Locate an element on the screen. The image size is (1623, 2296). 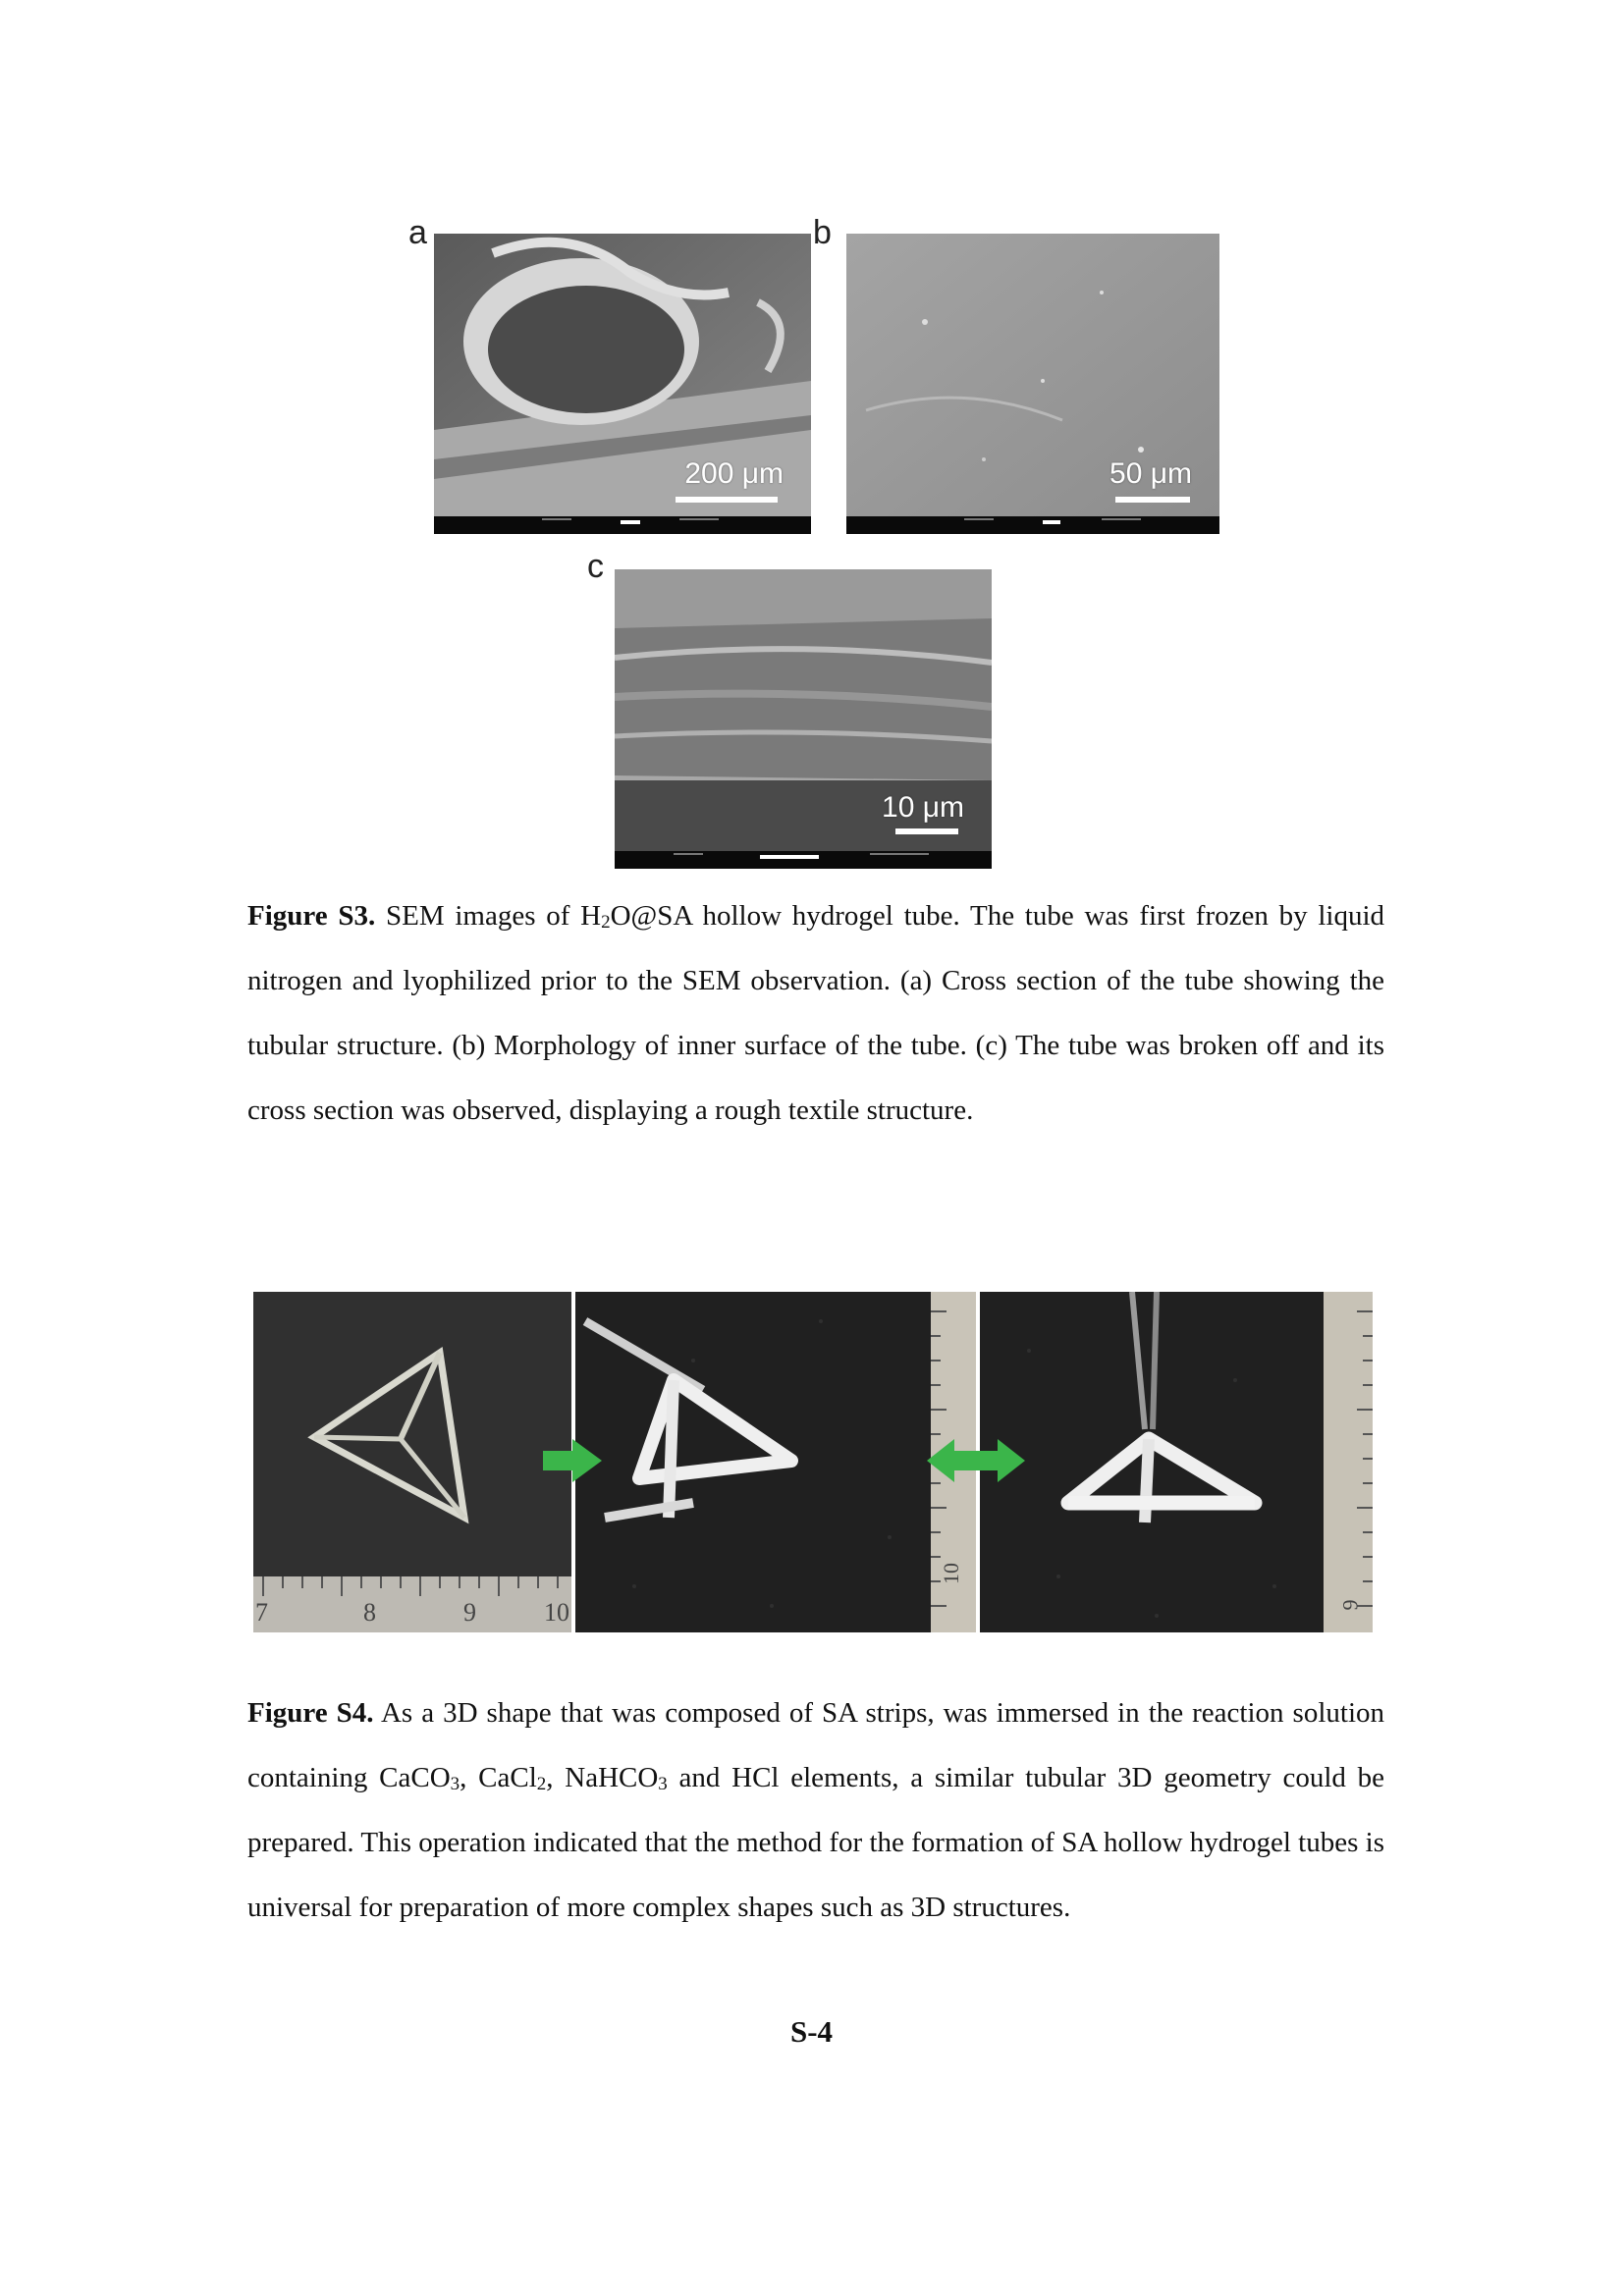
panel-letter-c: c is located at coordinates (595, 566).